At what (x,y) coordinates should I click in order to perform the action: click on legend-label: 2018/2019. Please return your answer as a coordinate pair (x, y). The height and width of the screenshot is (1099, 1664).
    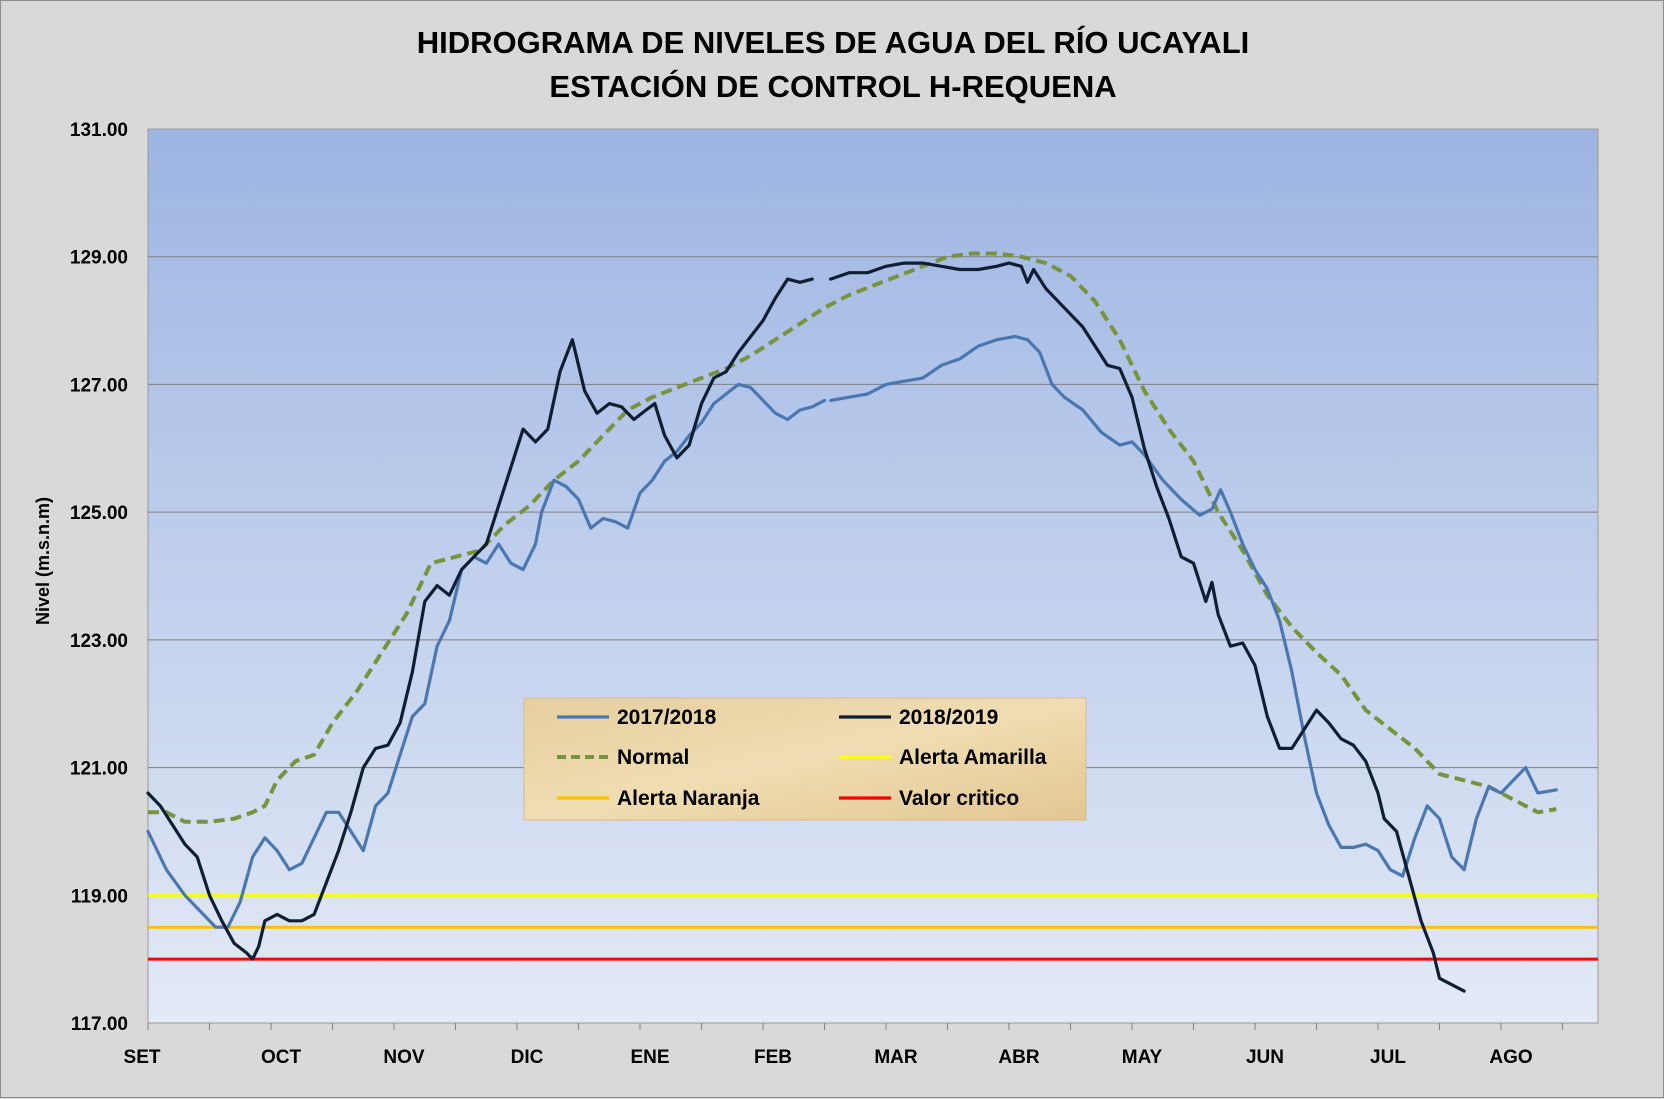
    Looking at the image, I should click on (948, 717).